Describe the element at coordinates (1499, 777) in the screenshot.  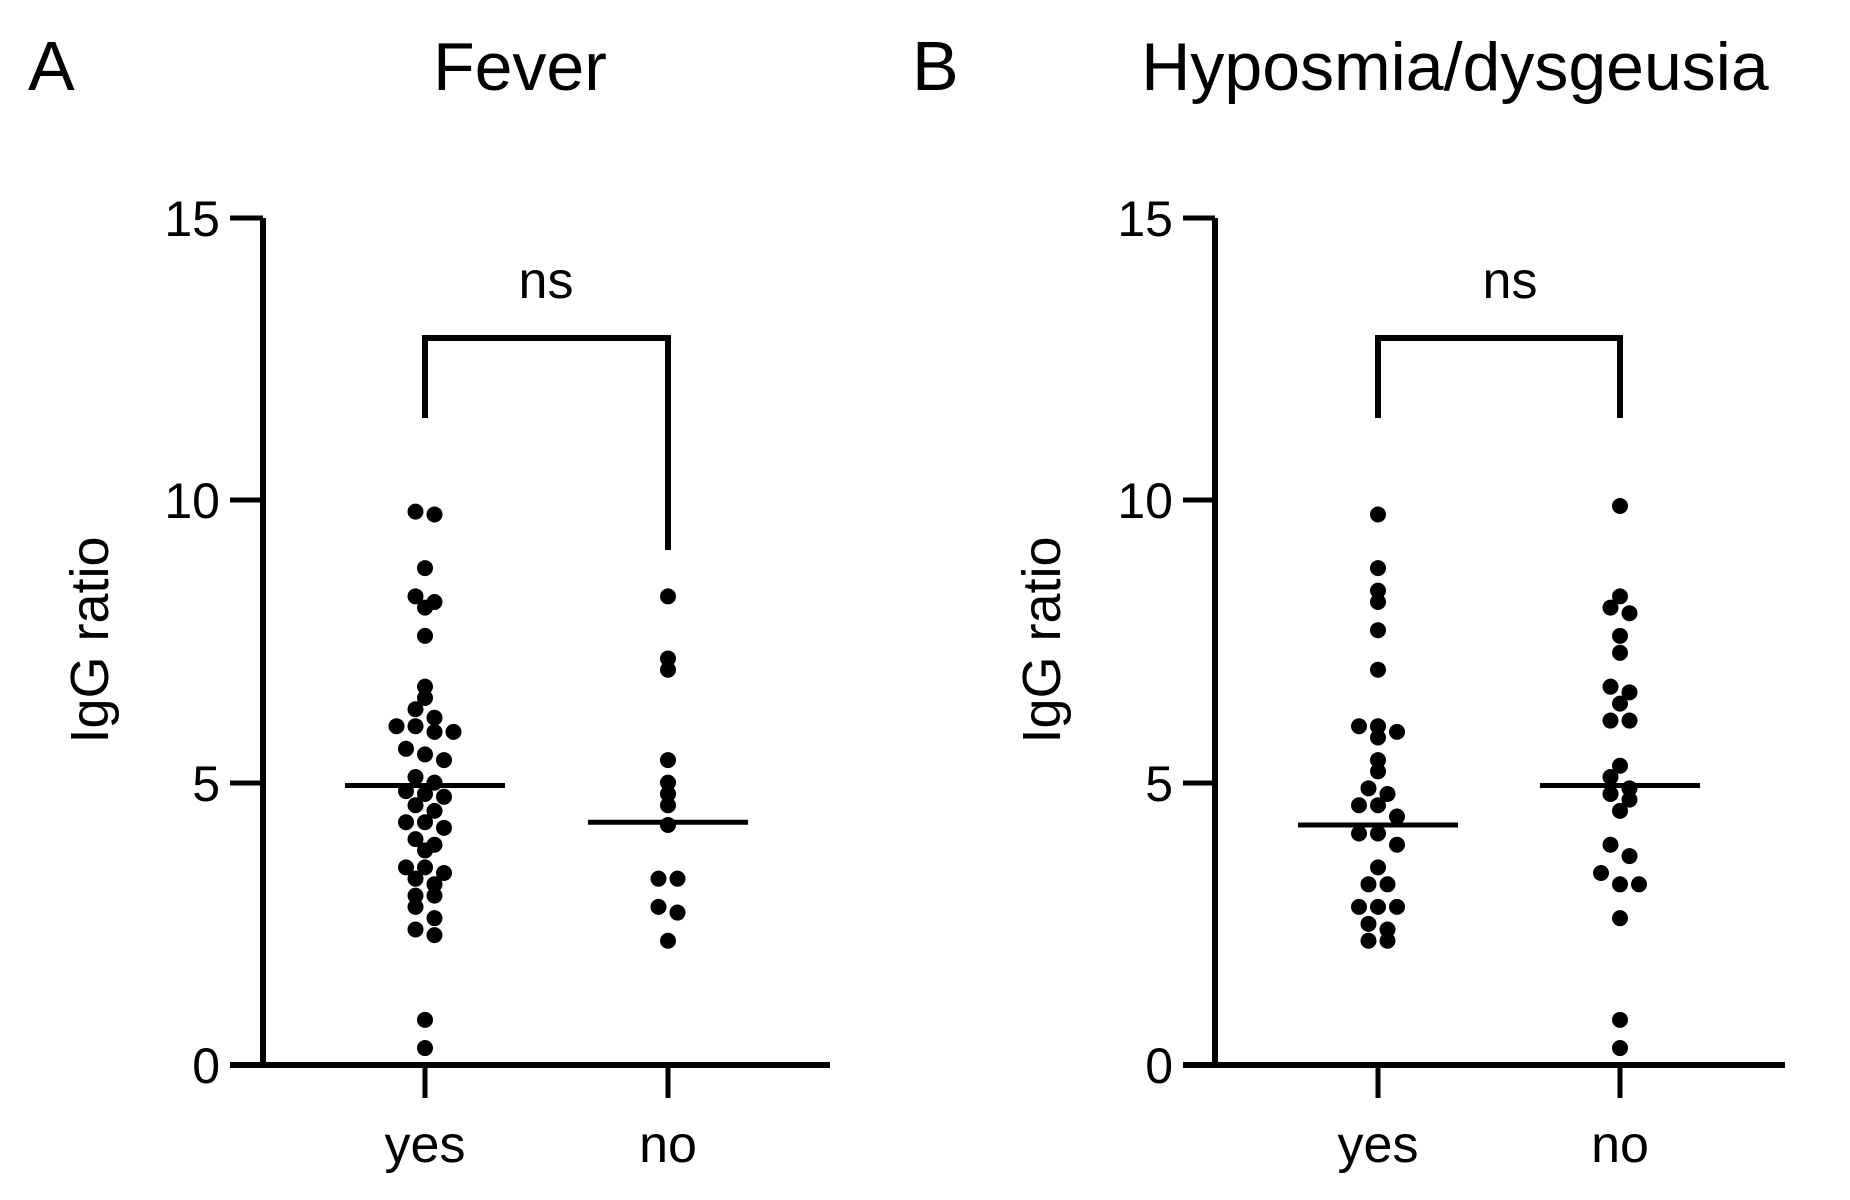
I see `panel-b-points` at that location.